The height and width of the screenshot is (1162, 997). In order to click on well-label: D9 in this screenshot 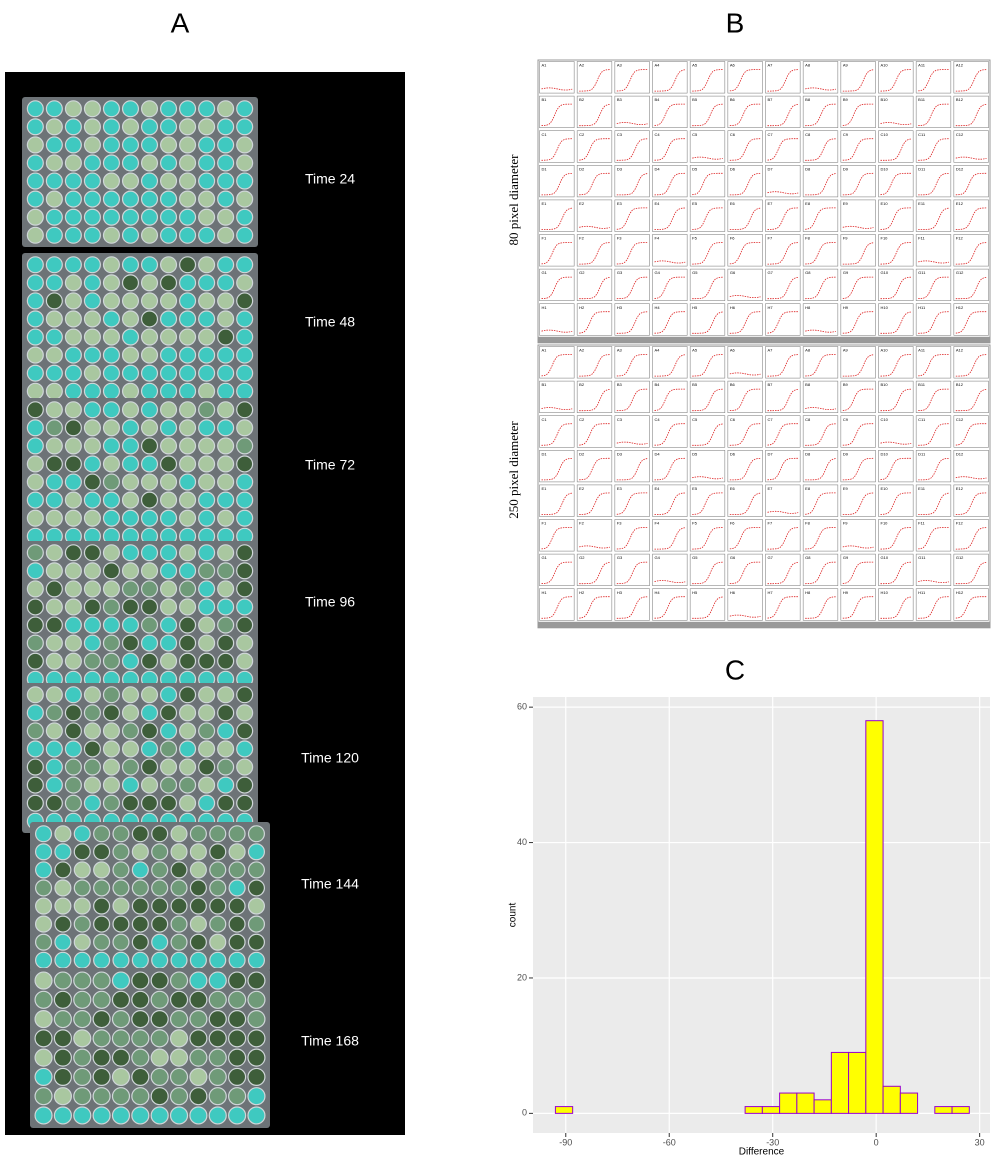, I will do `click(846, 168)`.